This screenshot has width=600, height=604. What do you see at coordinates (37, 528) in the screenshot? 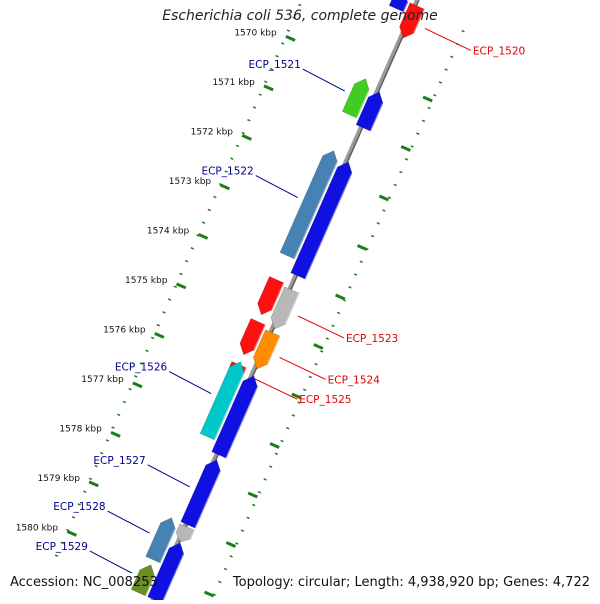
I see `kbp-tick-label: 1580 kbp` at bounding box center [37, 528].